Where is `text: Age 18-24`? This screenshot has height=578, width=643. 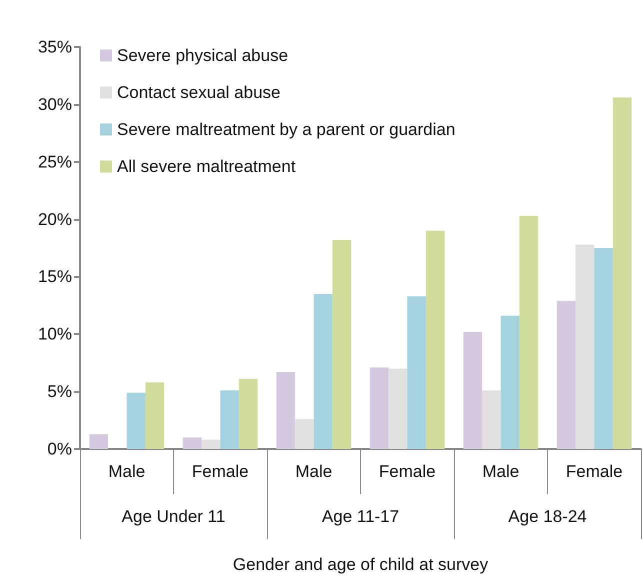 text: Age 18-24 is located at coordinates (547, 516).